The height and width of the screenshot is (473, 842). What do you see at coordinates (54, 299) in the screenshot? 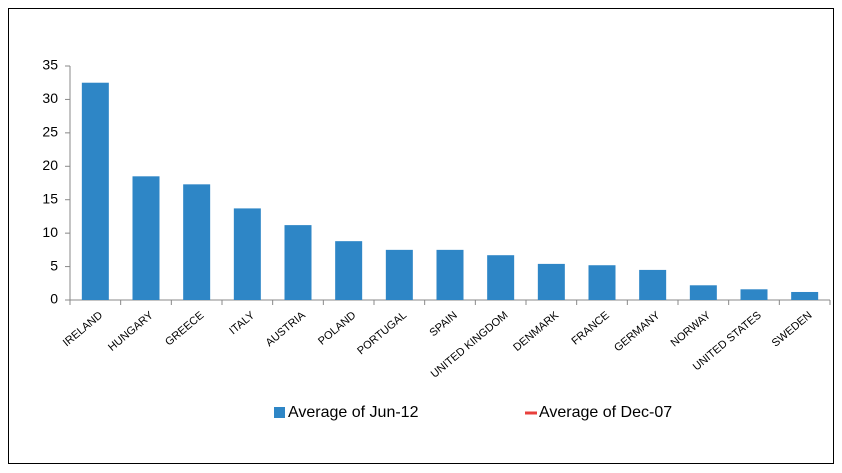
I see `y-tick-label: 0` at bounding box center [54, 299].